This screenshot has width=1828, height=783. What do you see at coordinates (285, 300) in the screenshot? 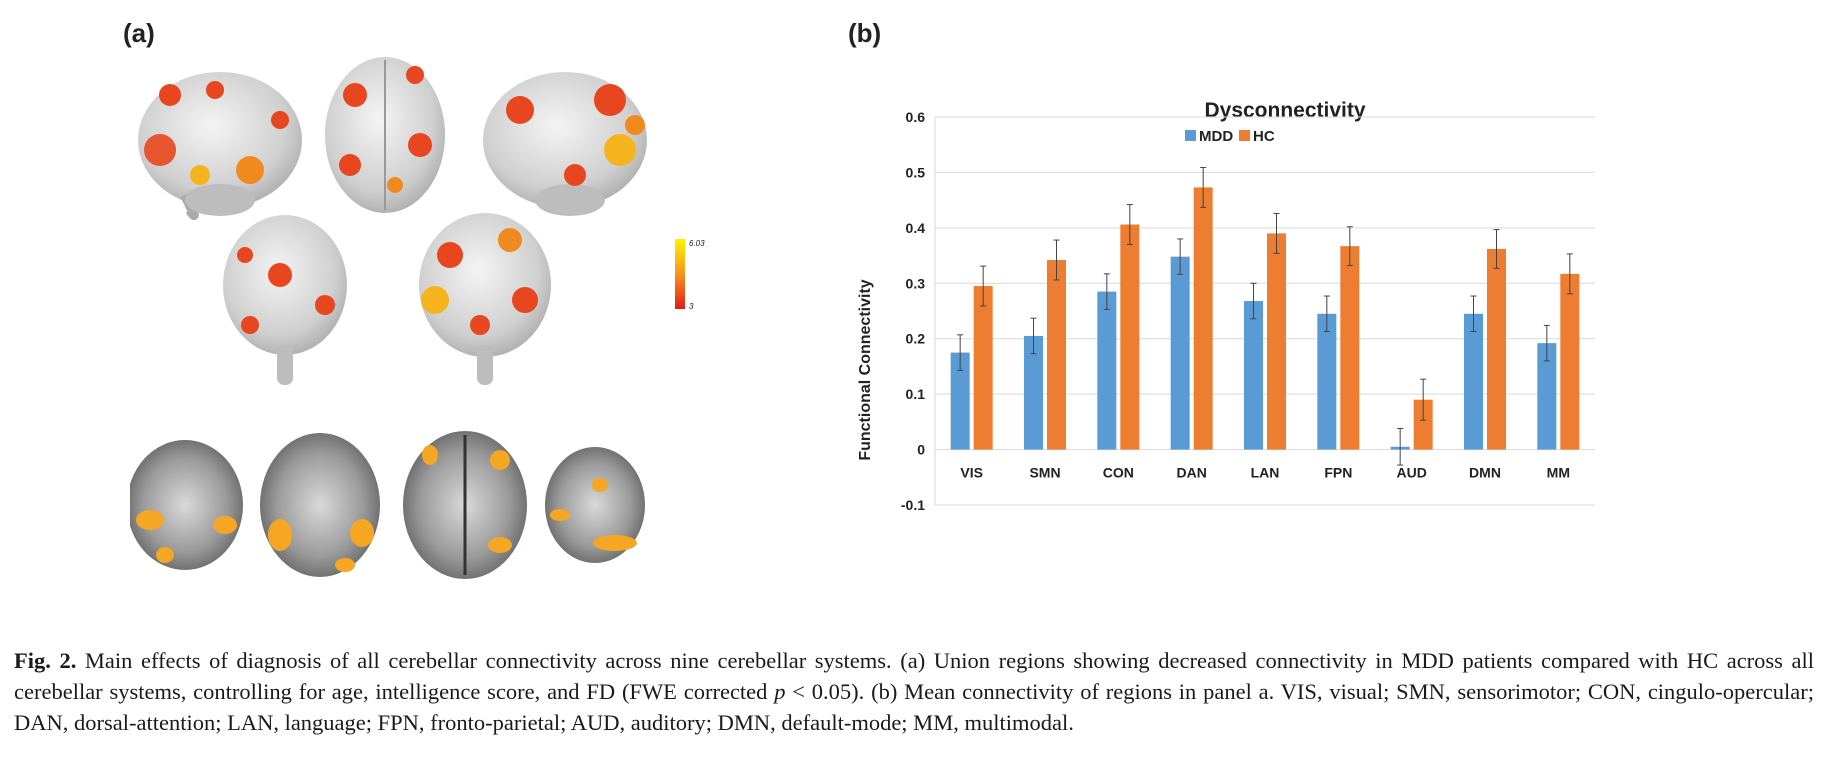
I see `brain-anterior-view` at bounding box center [285, 300].